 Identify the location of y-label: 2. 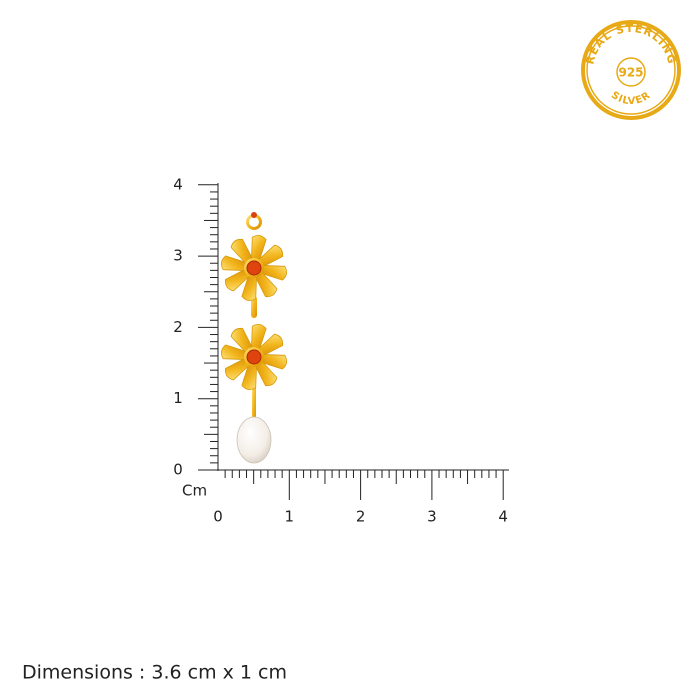
(178, 327).